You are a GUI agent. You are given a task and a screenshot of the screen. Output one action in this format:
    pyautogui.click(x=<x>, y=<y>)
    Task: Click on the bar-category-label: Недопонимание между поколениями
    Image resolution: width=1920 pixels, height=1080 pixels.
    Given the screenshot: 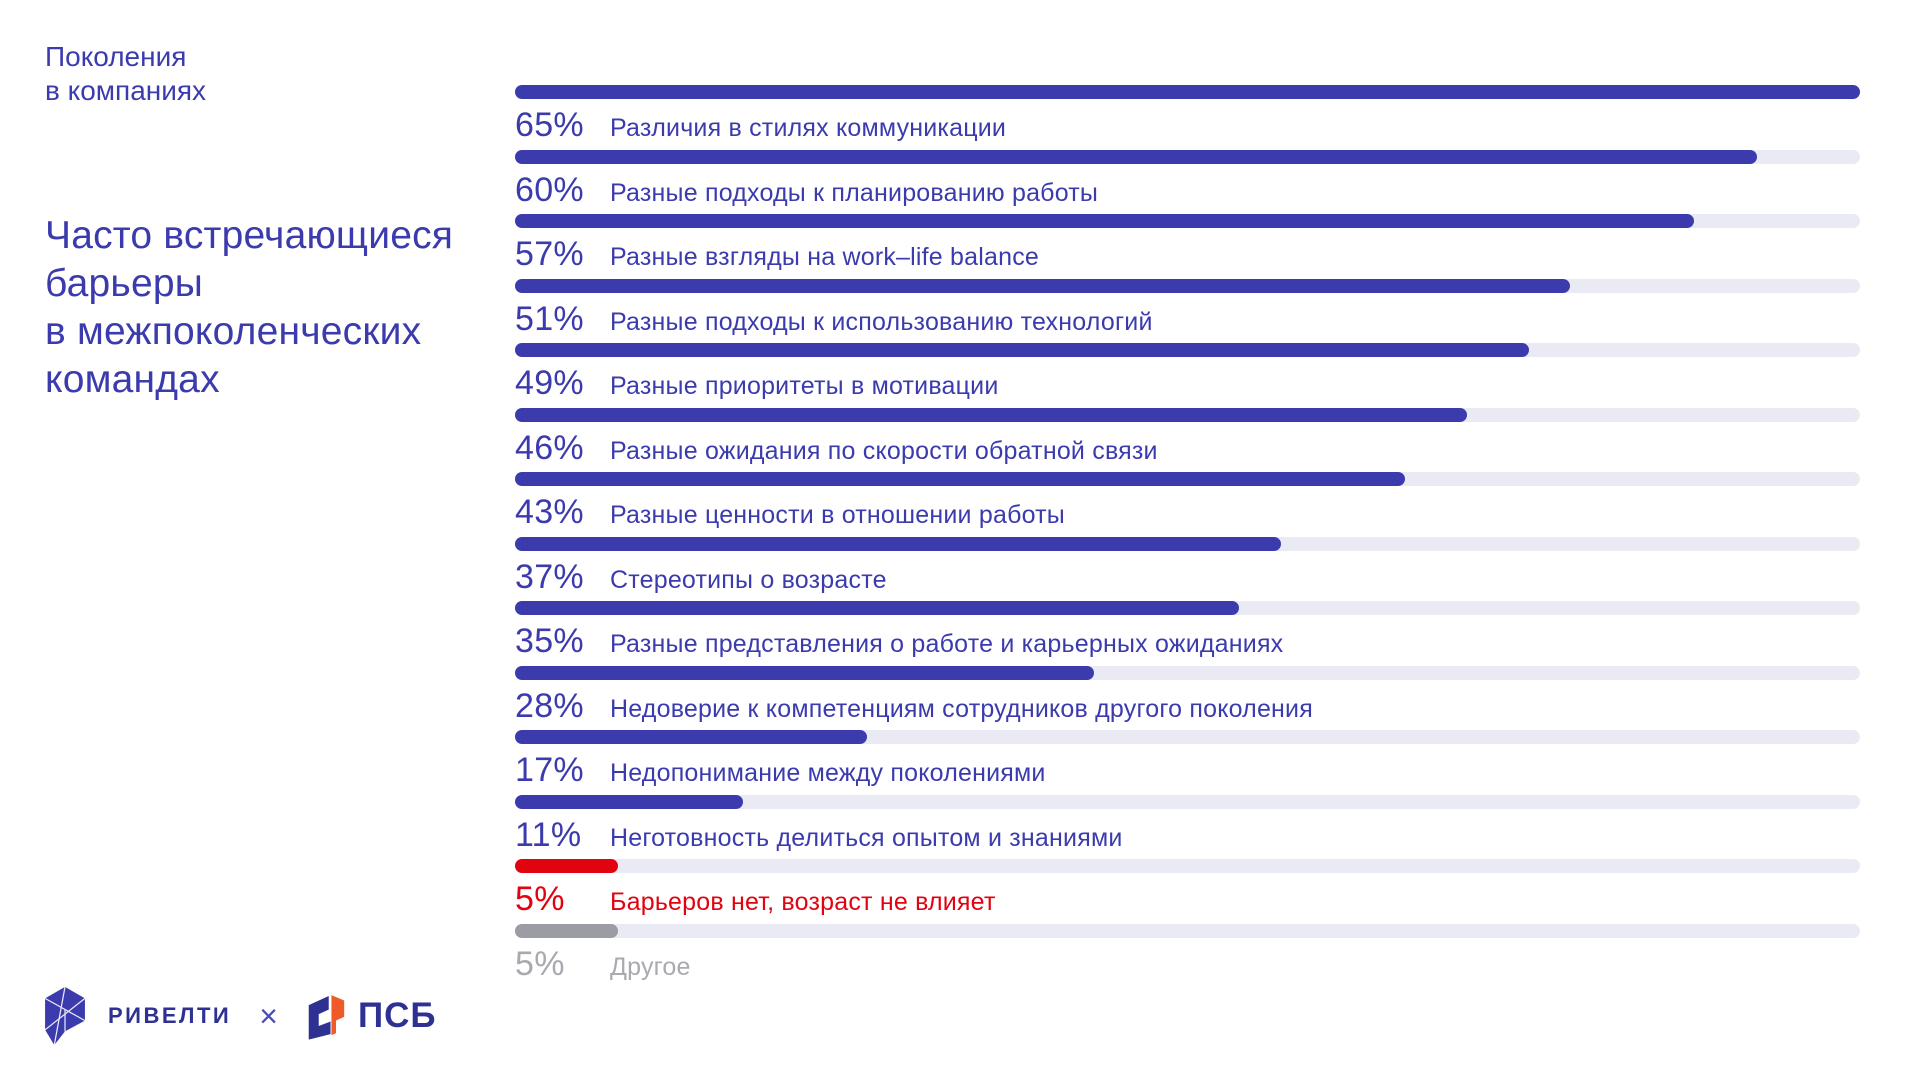 What is the action you would take?
    pyautogui.click(x=828, y=773)
    